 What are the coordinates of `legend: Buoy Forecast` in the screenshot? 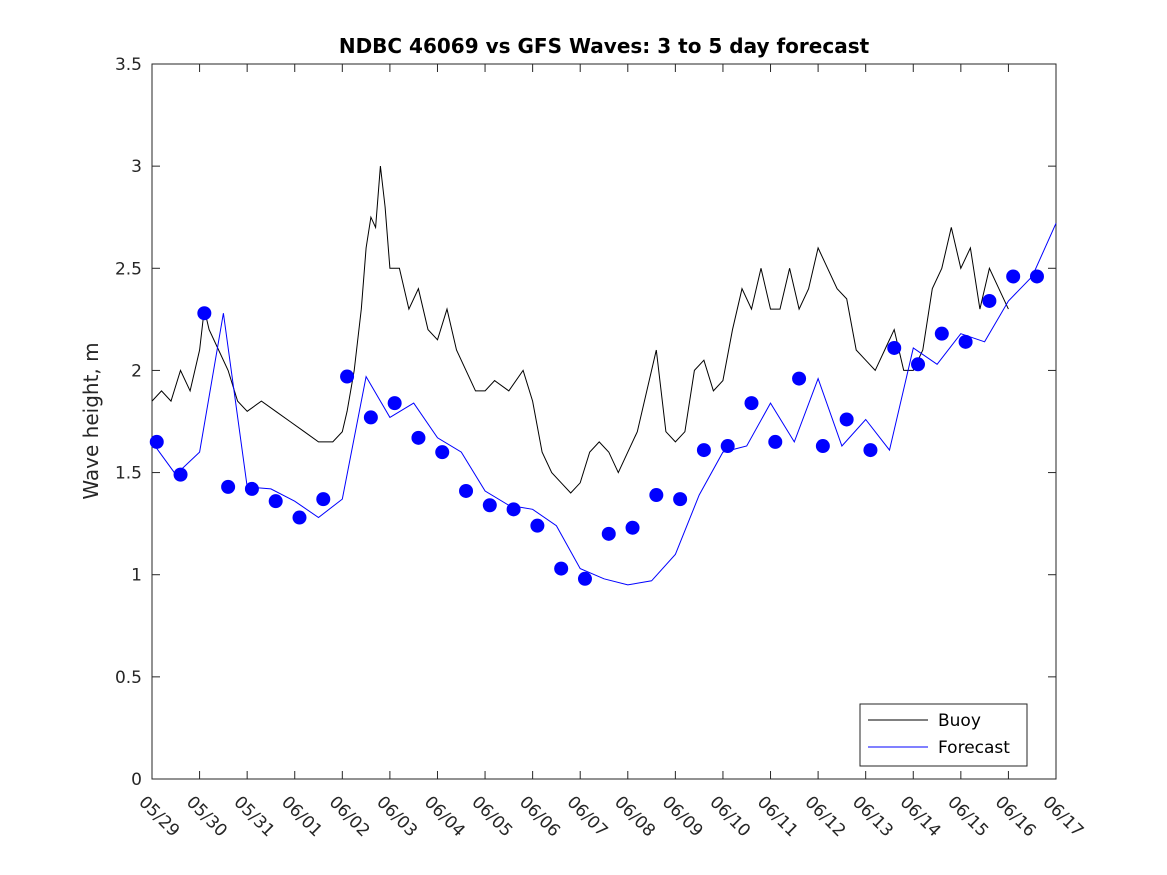 It's located at (943, 735).